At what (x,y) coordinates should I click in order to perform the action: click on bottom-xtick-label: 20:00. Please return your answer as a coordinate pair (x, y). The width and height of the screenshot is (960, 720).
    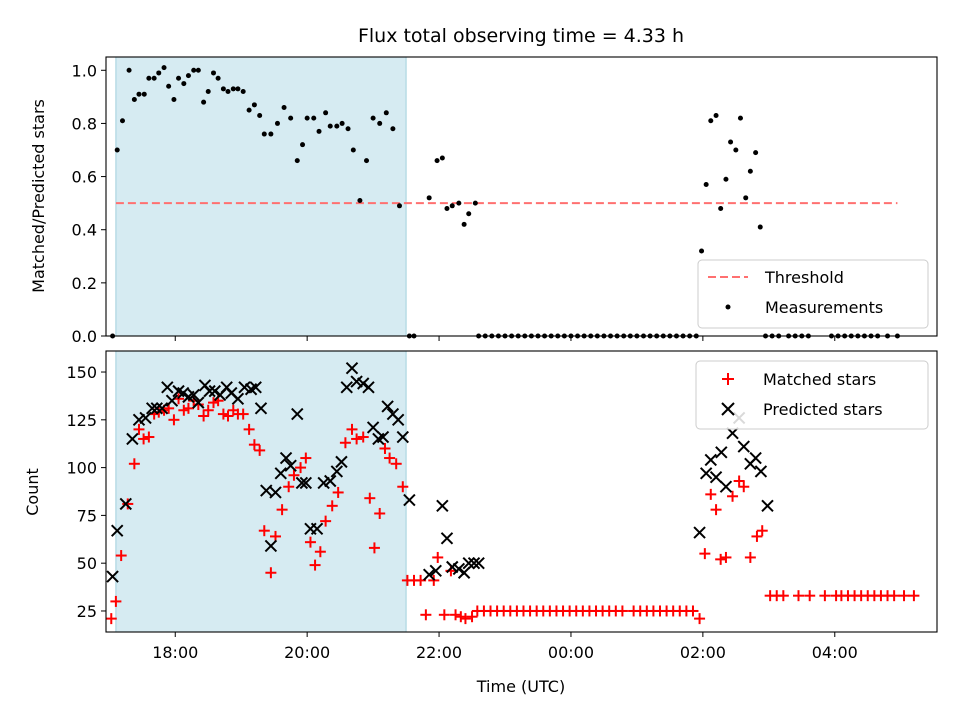
    Looking at the image, I should click on (307, 652).